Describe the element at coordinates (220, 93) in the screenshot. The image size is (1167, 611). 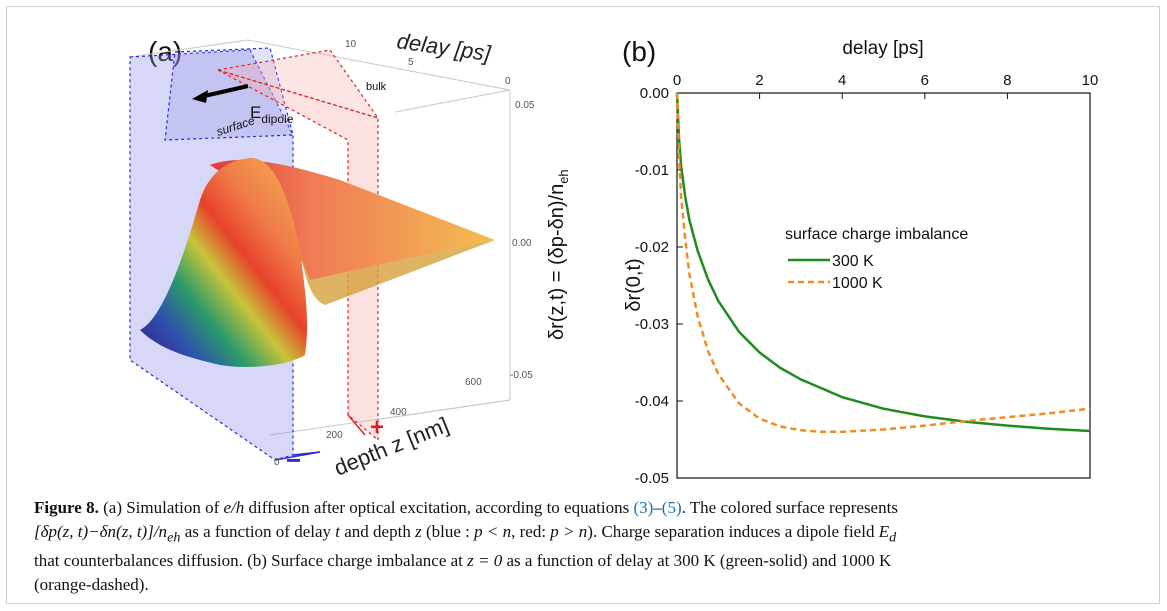
I see `dipole-arrow` at that location.